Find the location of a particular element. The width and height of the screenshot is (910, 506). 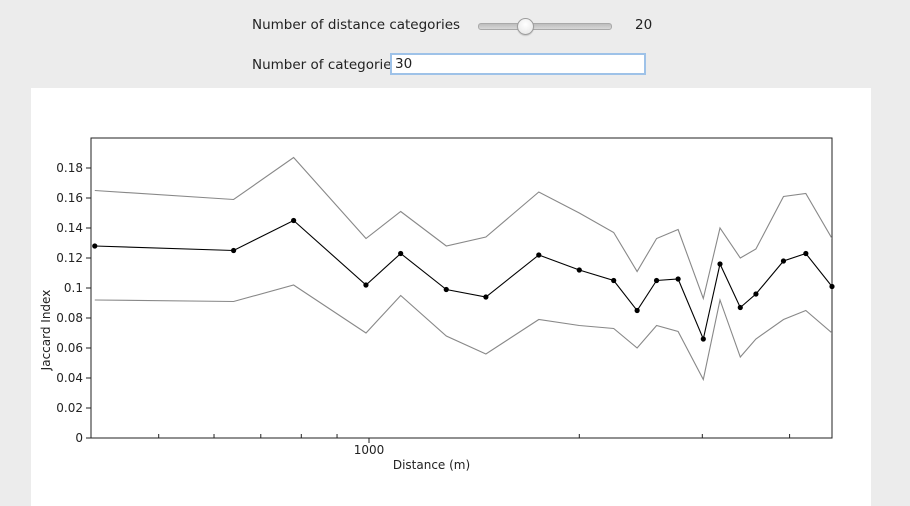

y-tick-label: 0.16 is located at coordinates (69, 198).